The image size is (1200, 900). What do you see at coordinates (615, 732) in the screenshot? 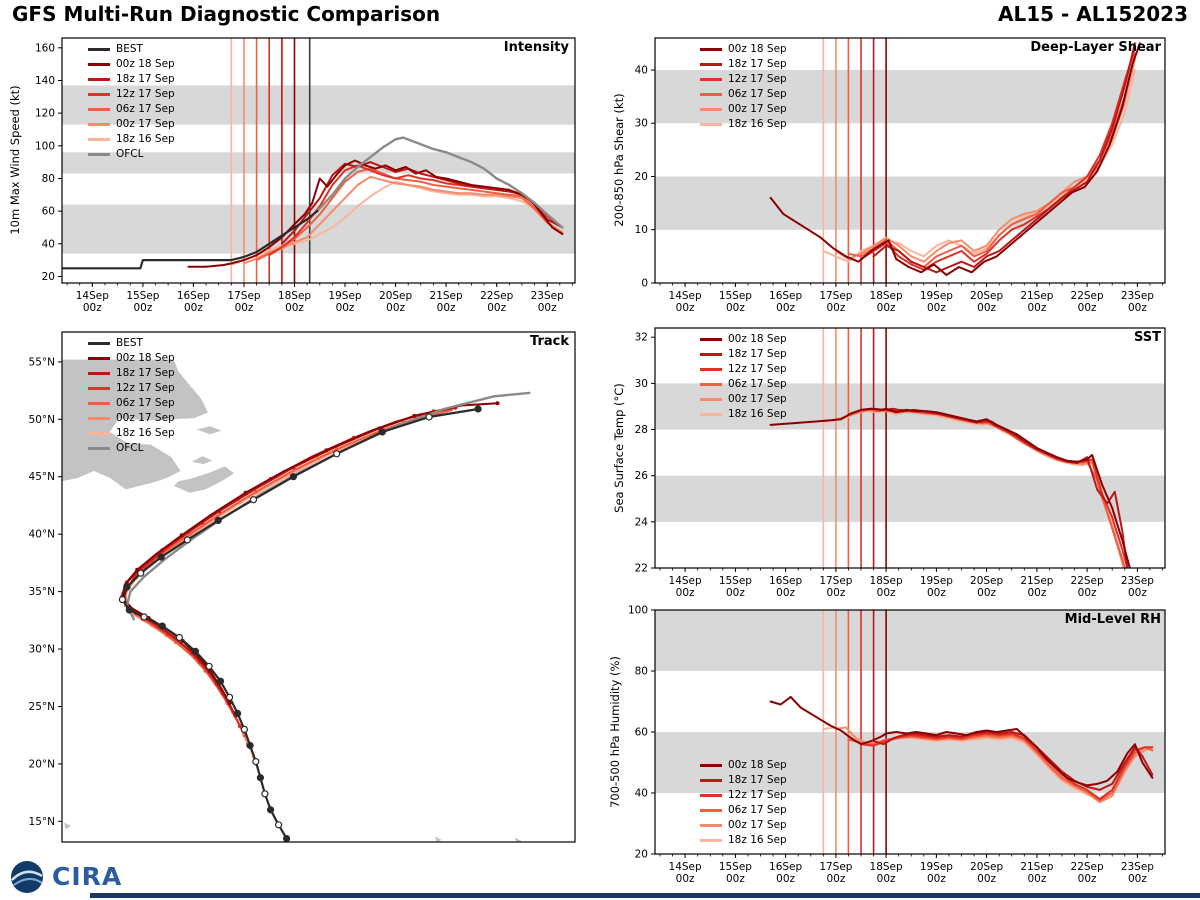
I see `rh-y-axis-label: 700-500 hPa Humidity (%)` at bounding box center [615, 732].